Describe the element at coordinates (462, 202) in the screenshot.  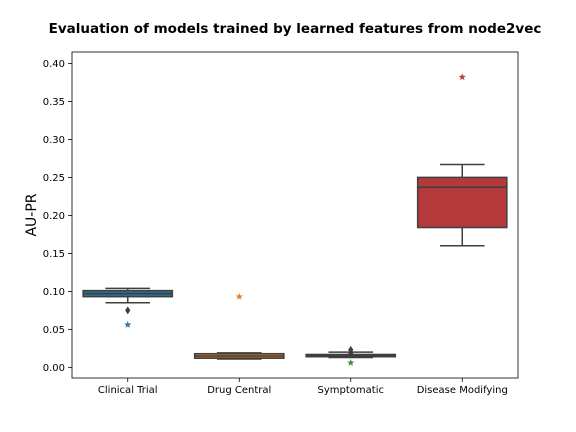
I see `box` at that location.